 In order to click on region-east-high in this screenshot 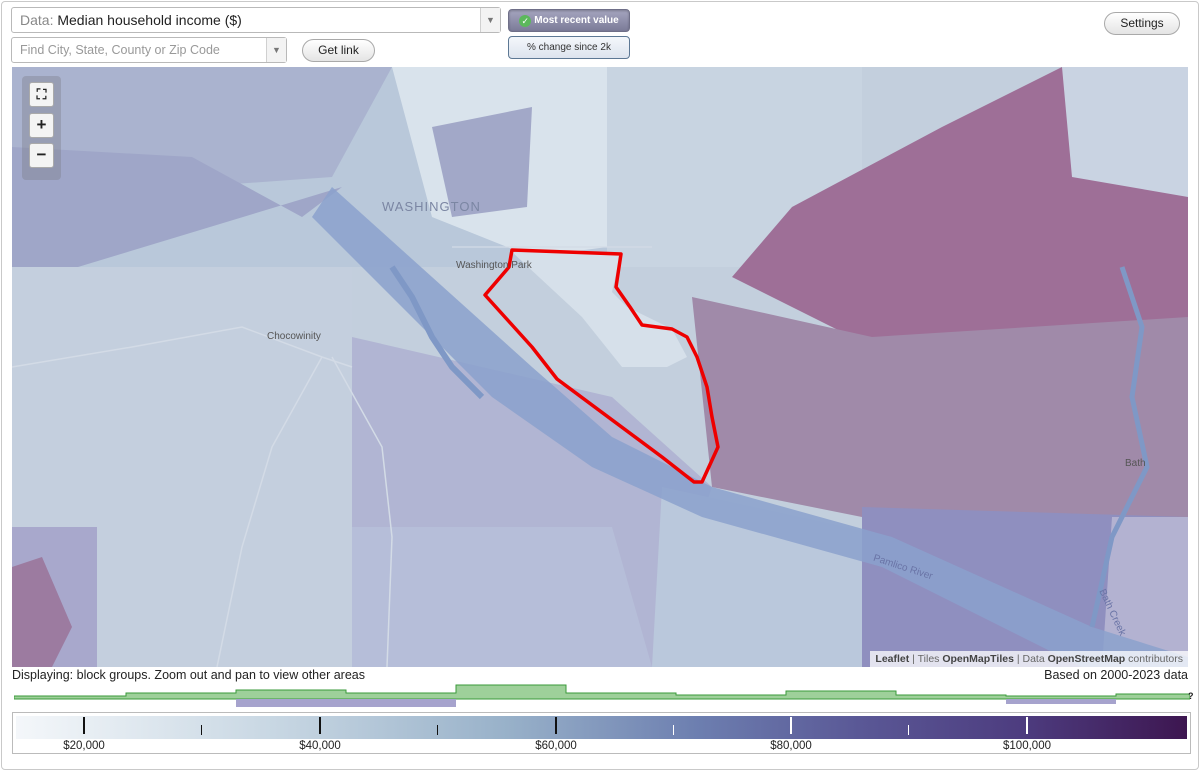, I will do `click(940, 412)`.